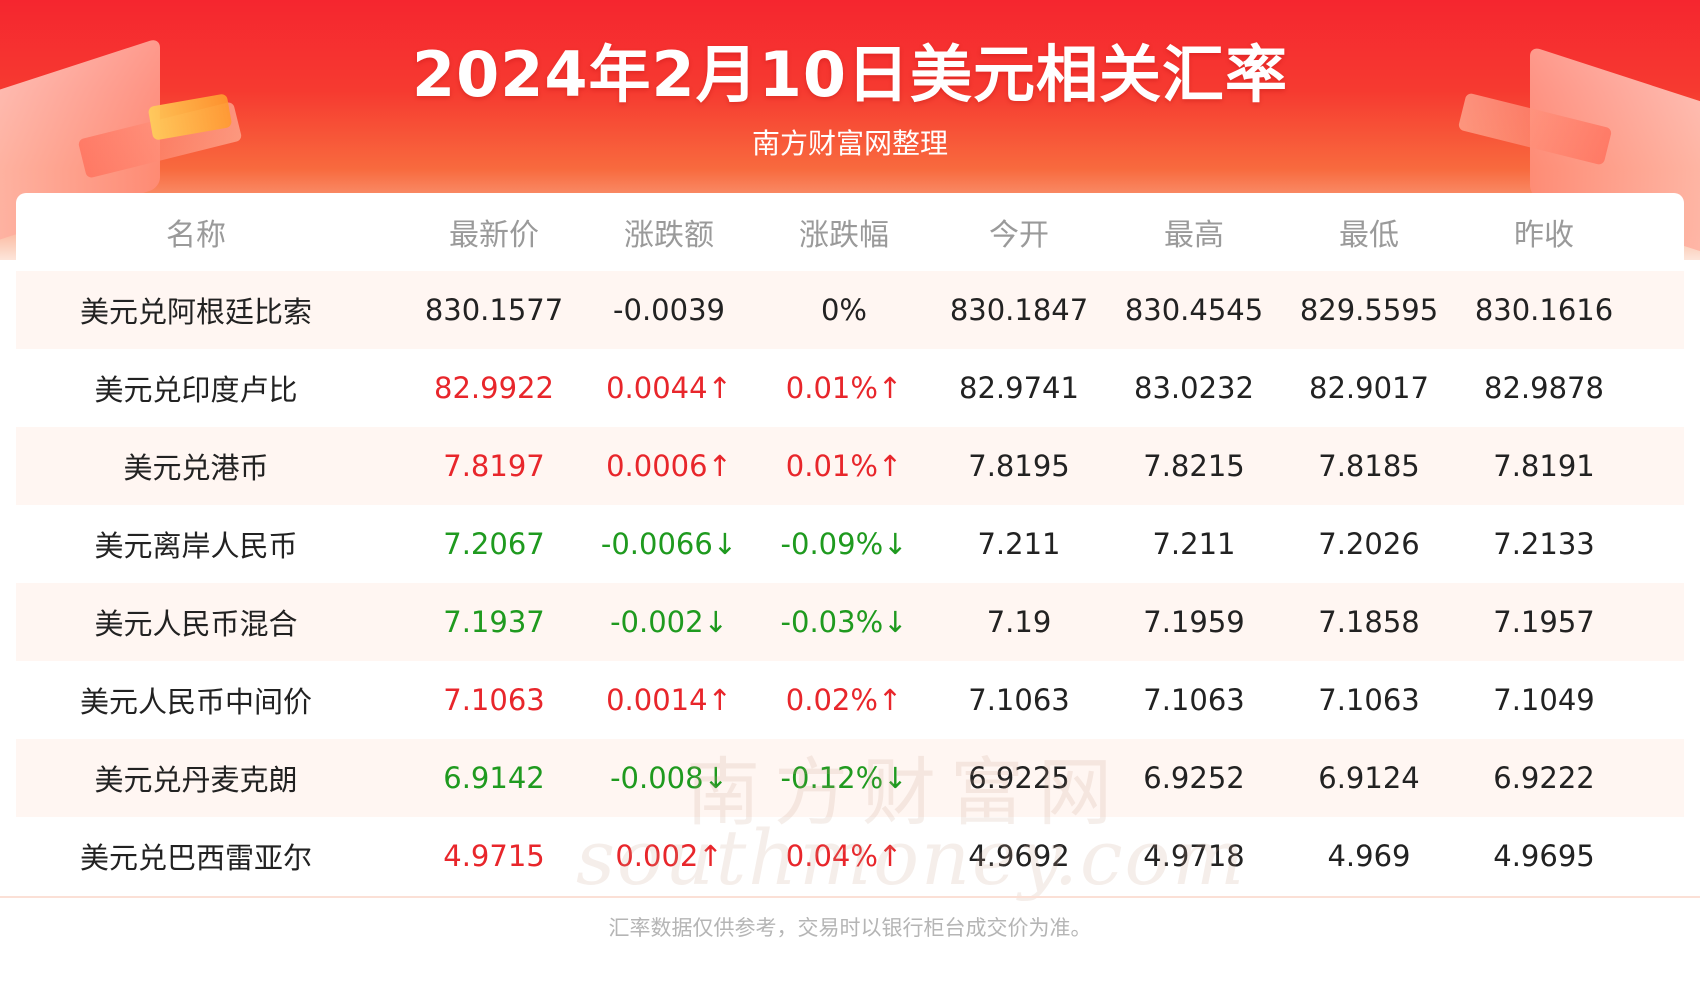 This screenshot has height=1000, width=1700. I want to click on row-latest: 7.8197, so click(494, 466).